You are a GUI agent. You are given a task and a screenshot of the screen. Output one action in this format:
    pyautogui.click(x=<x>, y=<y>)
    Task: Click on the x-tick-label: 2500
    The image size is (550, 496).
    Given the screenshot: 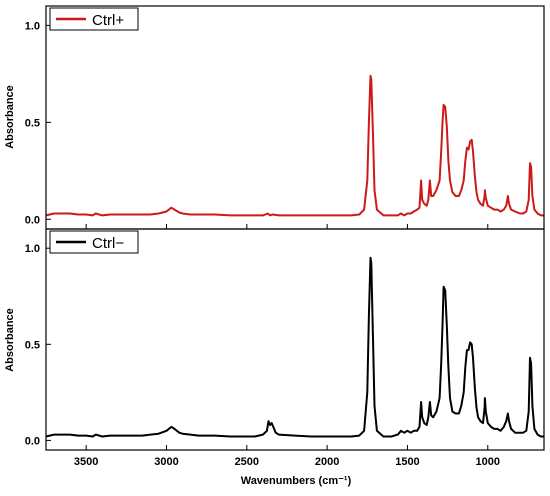 What is the action you would take?
    pyautogui.click(x=247, y=462)
    